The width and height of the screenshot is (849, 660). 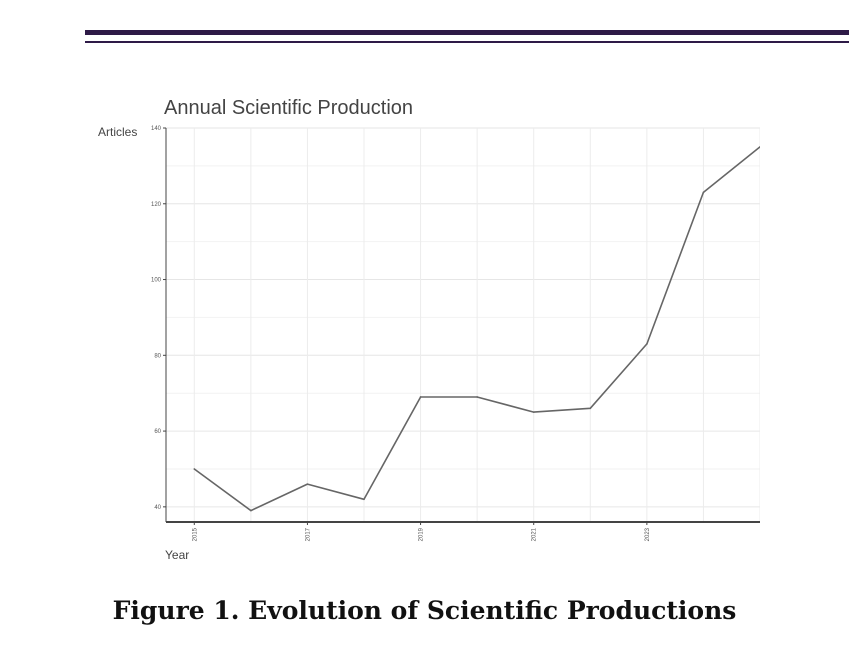 What do you see at coordinates (157, 508) in the screenshot?
I see `y-tick-label: 40` at bounding box center [157, 508].